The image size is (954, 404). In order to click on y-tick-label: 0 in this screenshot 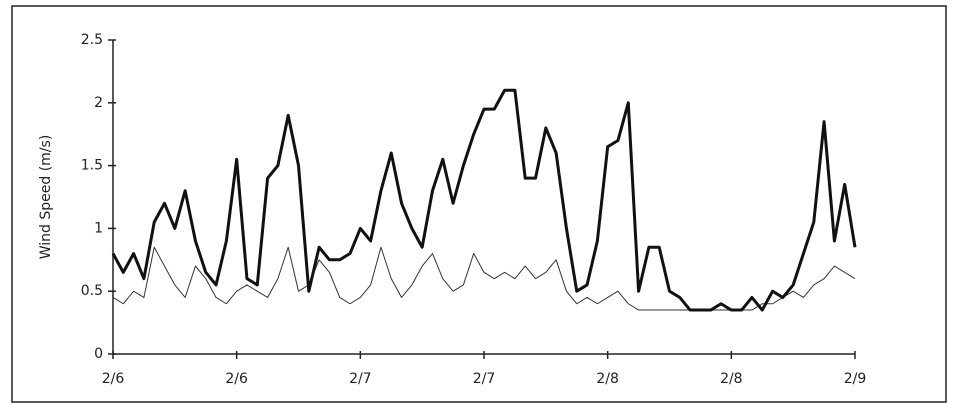, I will do `click(98, 354)`.